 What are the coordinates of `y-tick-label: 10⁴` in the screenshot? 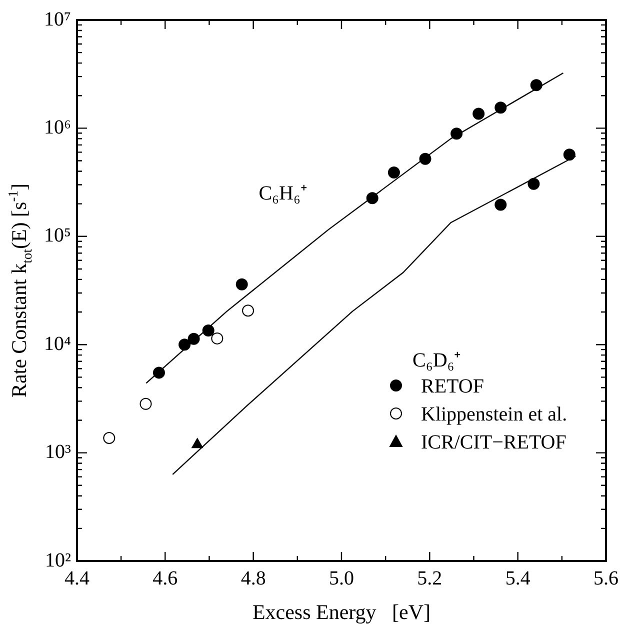 It's located at (57, 343).